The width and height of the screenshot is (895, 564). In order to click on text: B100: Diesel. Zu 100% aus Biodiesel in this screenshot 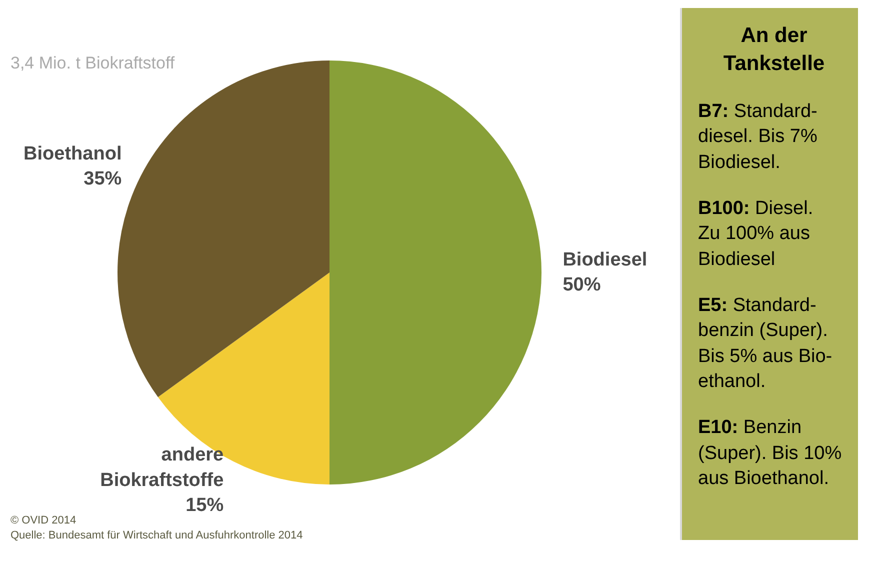, I will do `click(756, 234)`.